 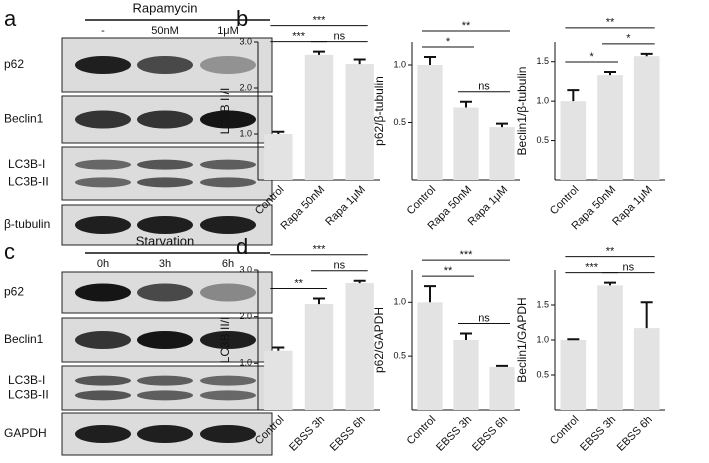 What do you see at coordinates (165, 264) in the screenshot?
I see `condition-label: 3h` at bounding box center [165, 264].